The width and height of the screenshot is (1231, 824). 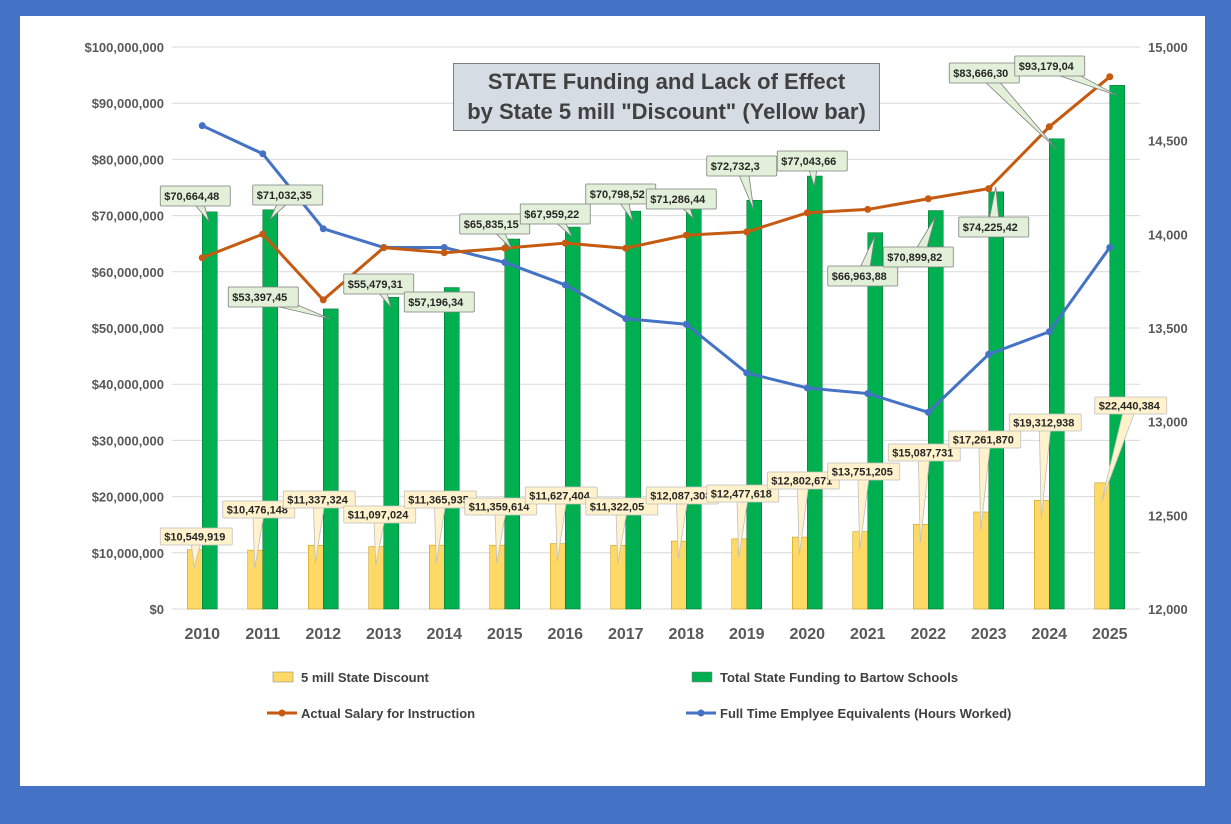 I want to click on y-right-tick-label: 12,000, so click(x=1168, y=609).